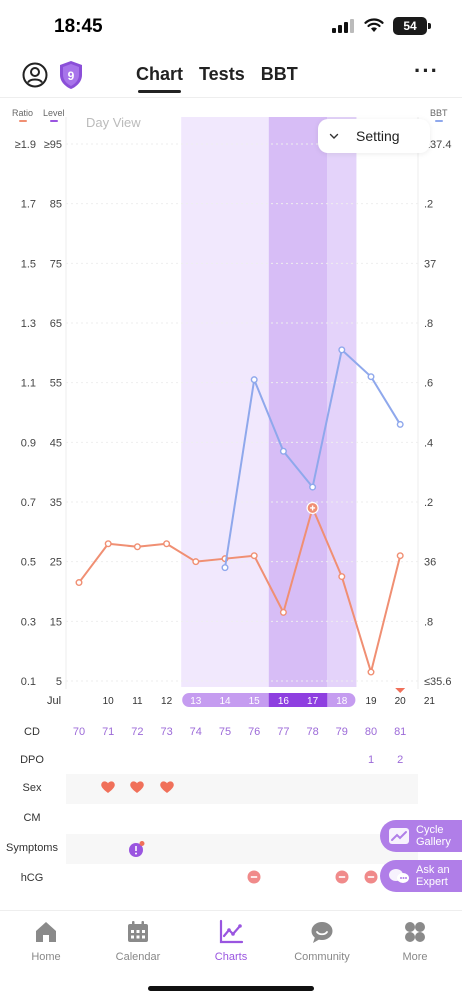 Image resolution: width=462 pixels, height=1000 pixels. Describe the element at coordinates (167, 701) in the screenshot. I see `x-tick-label: 12` at that location.